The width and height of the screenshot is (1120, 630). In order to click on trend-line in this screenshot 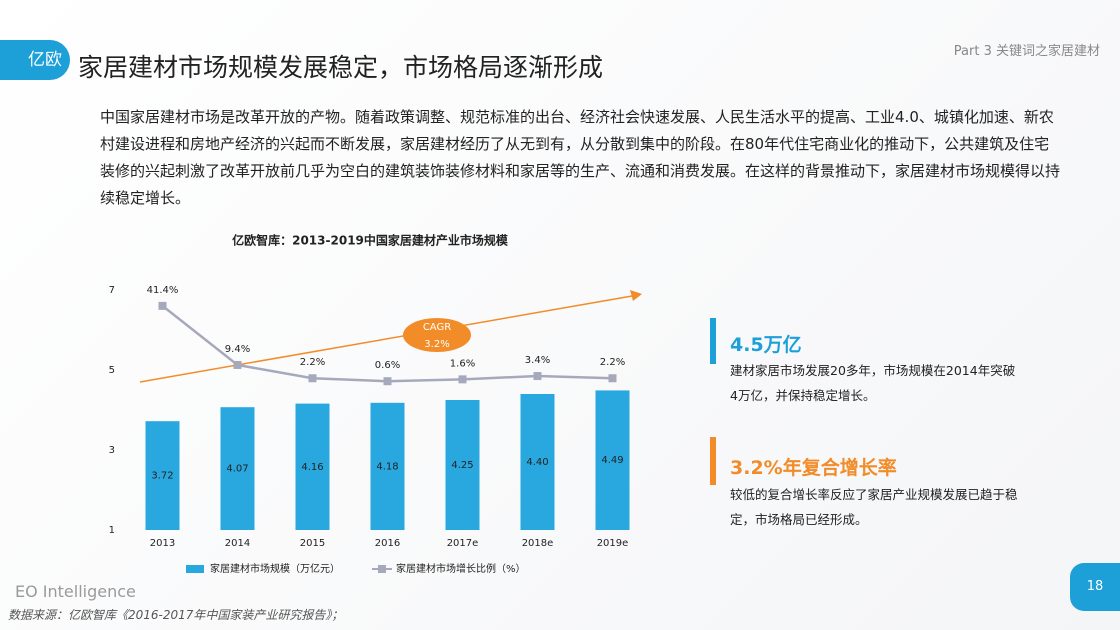, I will do `click(386, 339)`.